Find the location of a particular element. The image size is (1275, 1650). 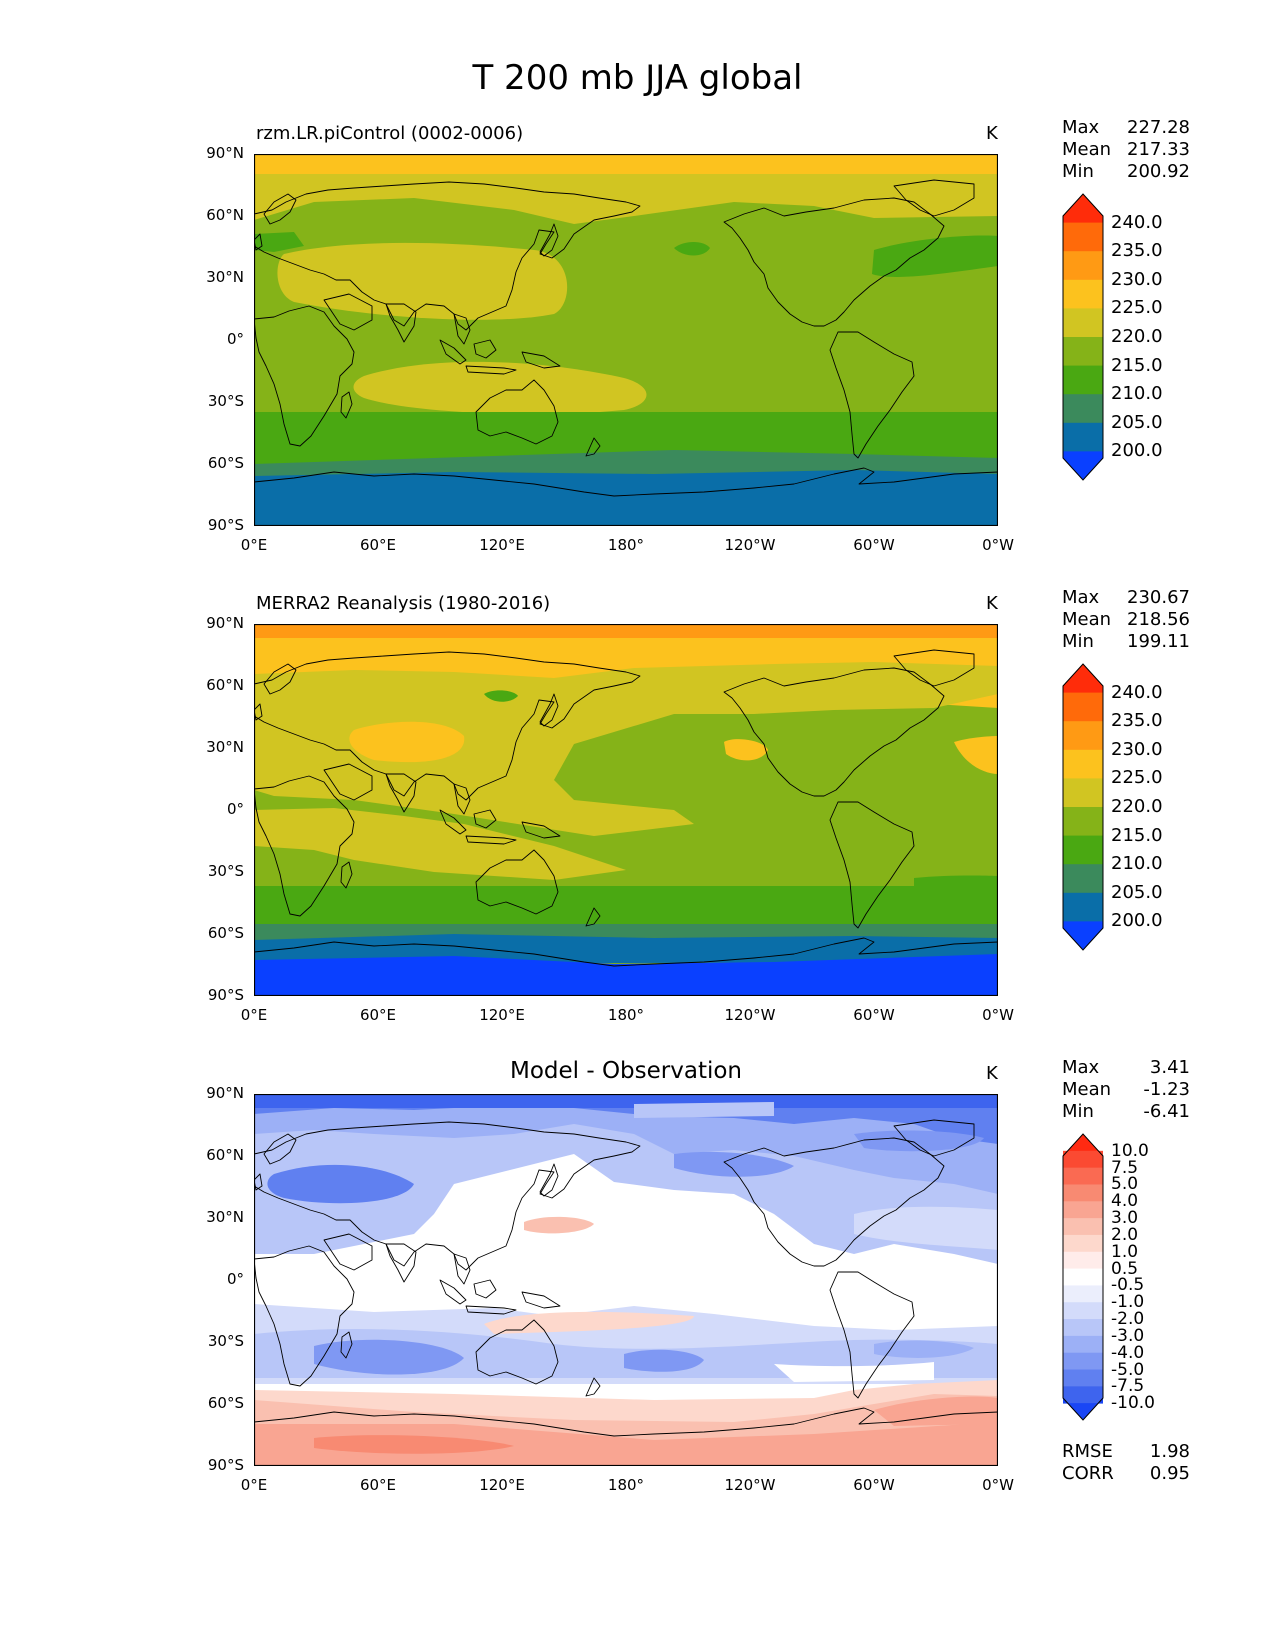

colorbar_diff-colorbar-label: 3.0 is located at coordinates (1125, 1218).